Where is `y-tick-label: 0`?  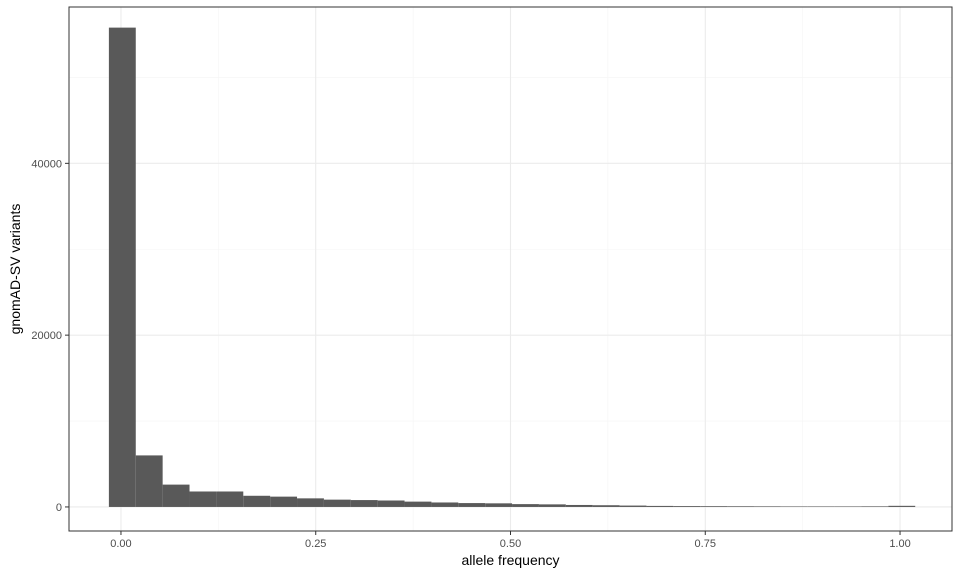
y-tick-label: 0 is located at coordinates (59, 508).